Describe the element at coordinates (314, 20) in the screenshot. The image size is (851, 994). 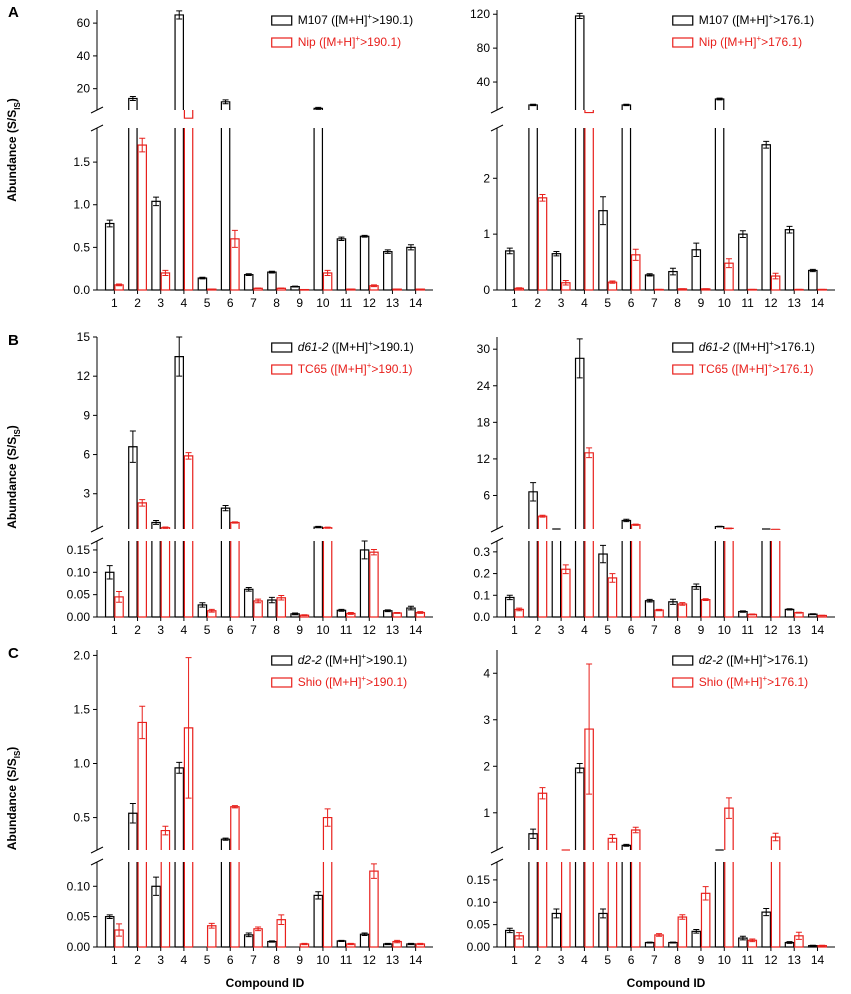
I see `legend-strain-name: M107` at that location.